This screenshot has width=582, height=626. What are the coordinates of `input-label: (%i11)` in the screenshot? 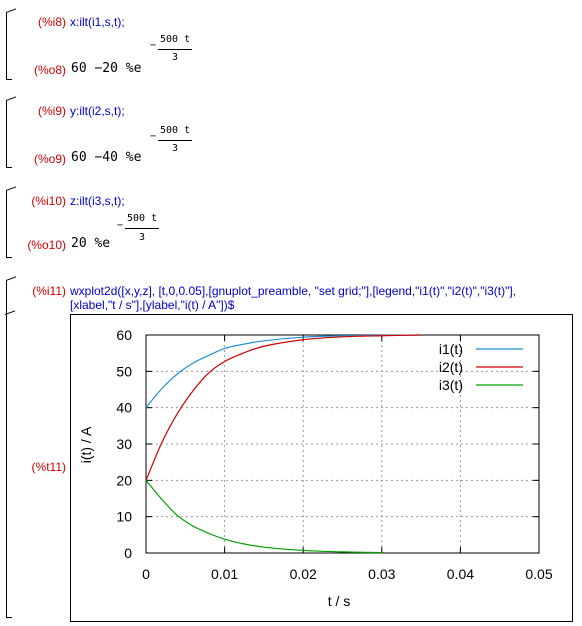 It's located at (49, 291).